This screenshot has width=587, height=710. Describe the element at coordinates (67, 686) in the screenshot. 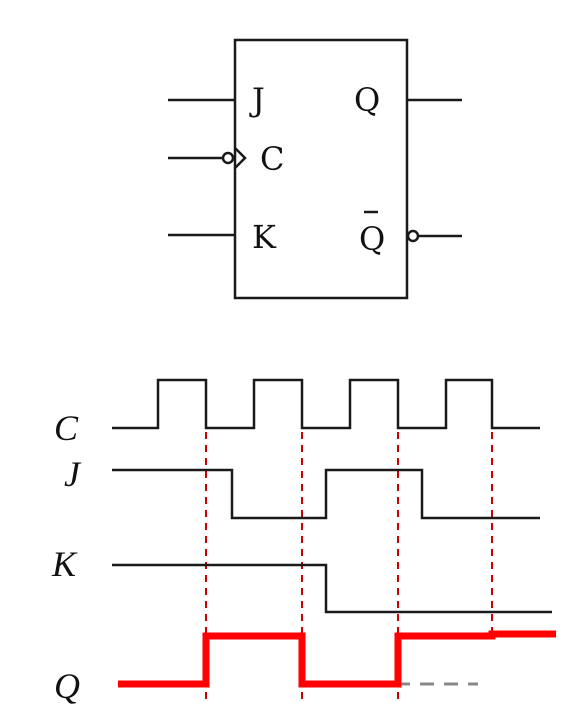

I see `signal-label-q: Q` at that location.